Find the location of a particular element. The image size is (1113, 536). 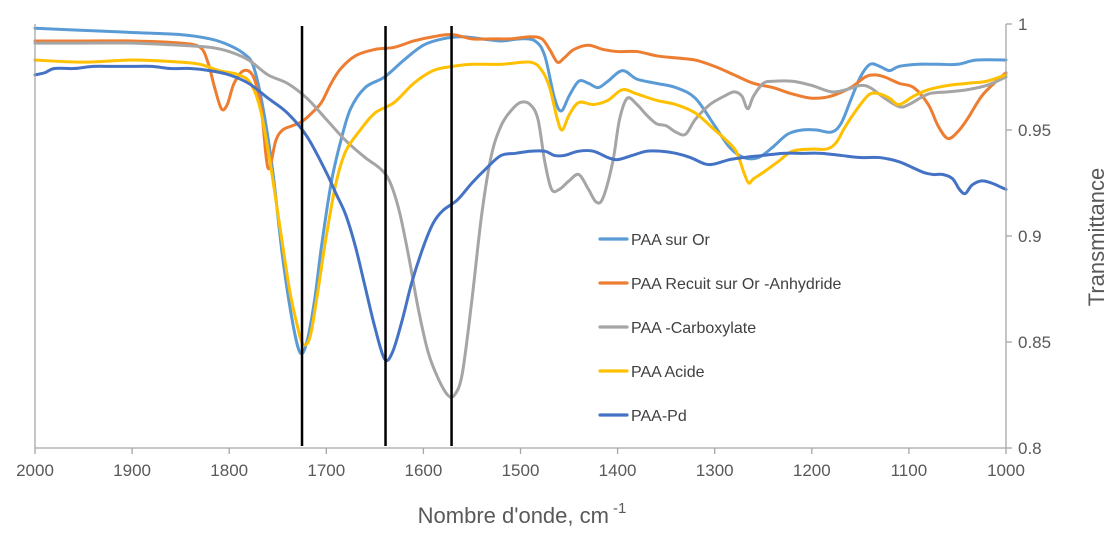

x-tick-label: 1900 is located at coordinates (132, 470).